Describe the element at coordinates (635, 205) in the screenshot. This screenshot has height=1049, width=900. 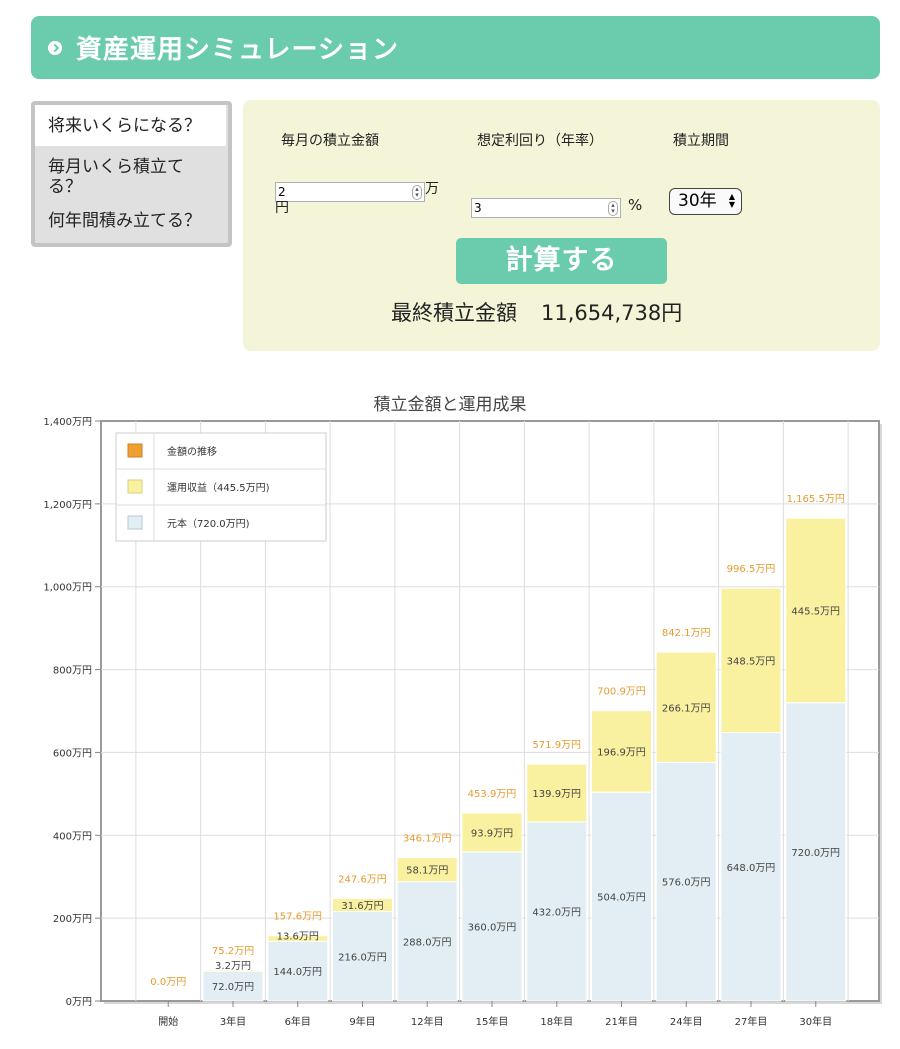
I see `rate-unit: %` at that location.